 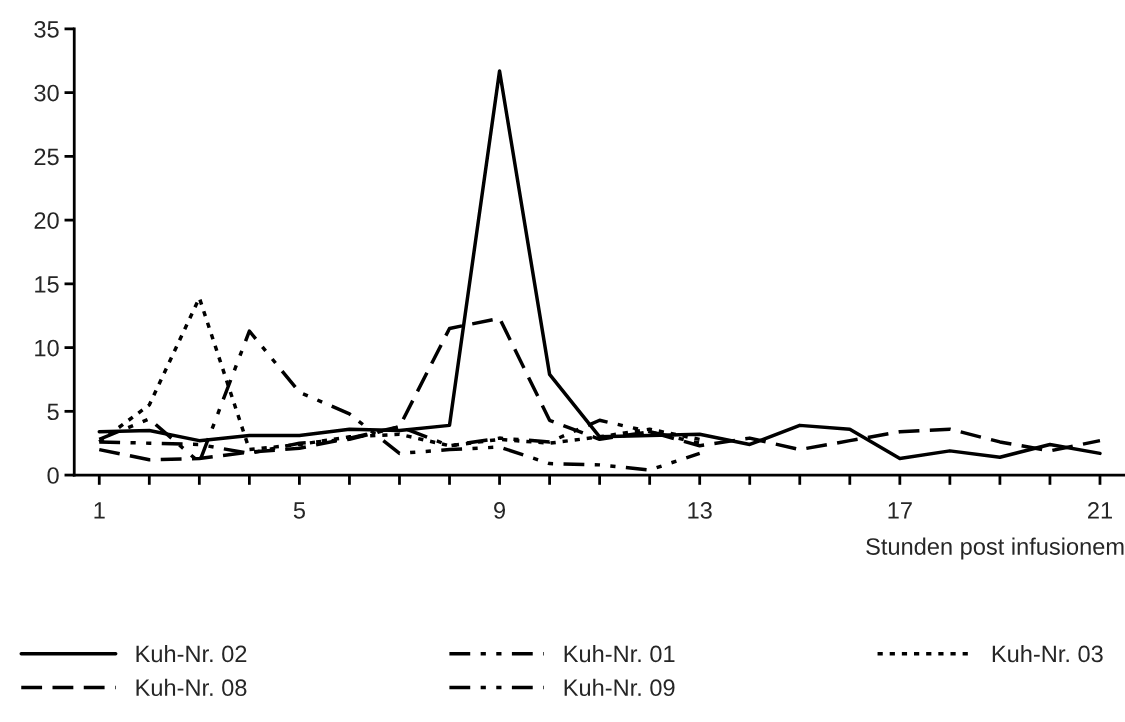 I want to click on x-tick-label: 13, so click(x=700, y=510).